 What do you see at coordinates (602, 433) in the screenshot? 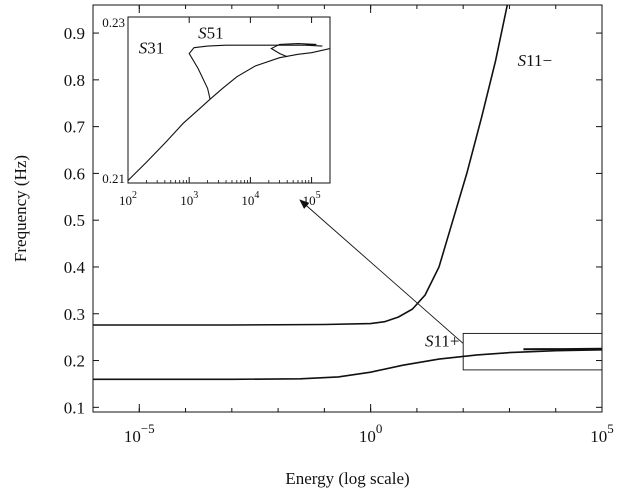
I see `x-tick-label: 10⁵` at bounding box center [602, 433].